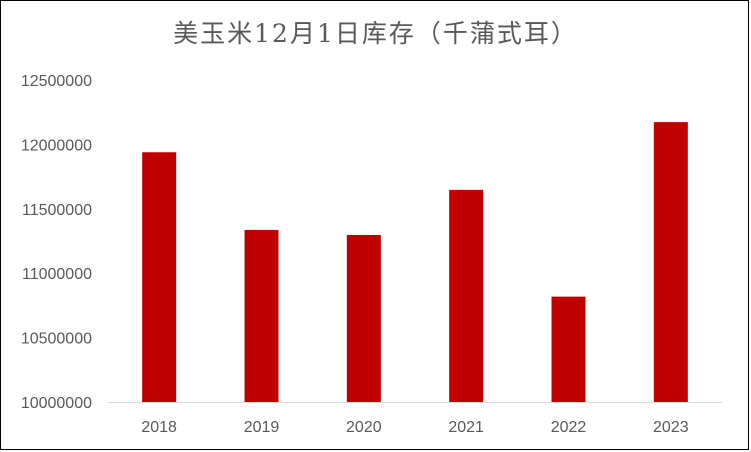  I want to click on bar-2019, so click(261, 315).